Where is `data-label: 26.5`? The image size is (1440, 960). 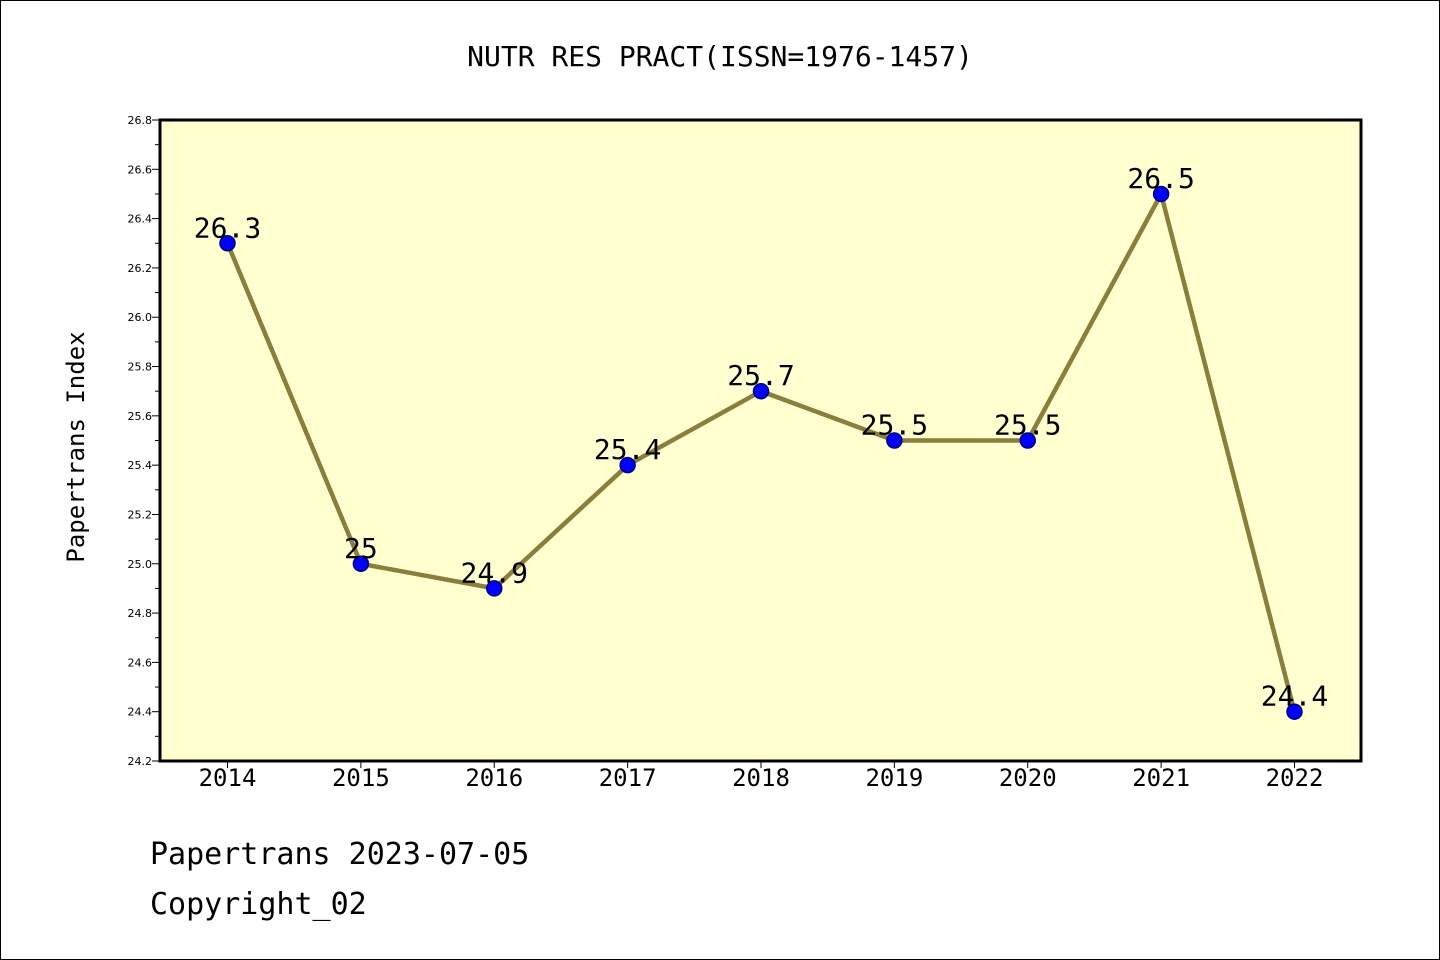 data-label: 26.5 is located at coordinates (1160, 178).